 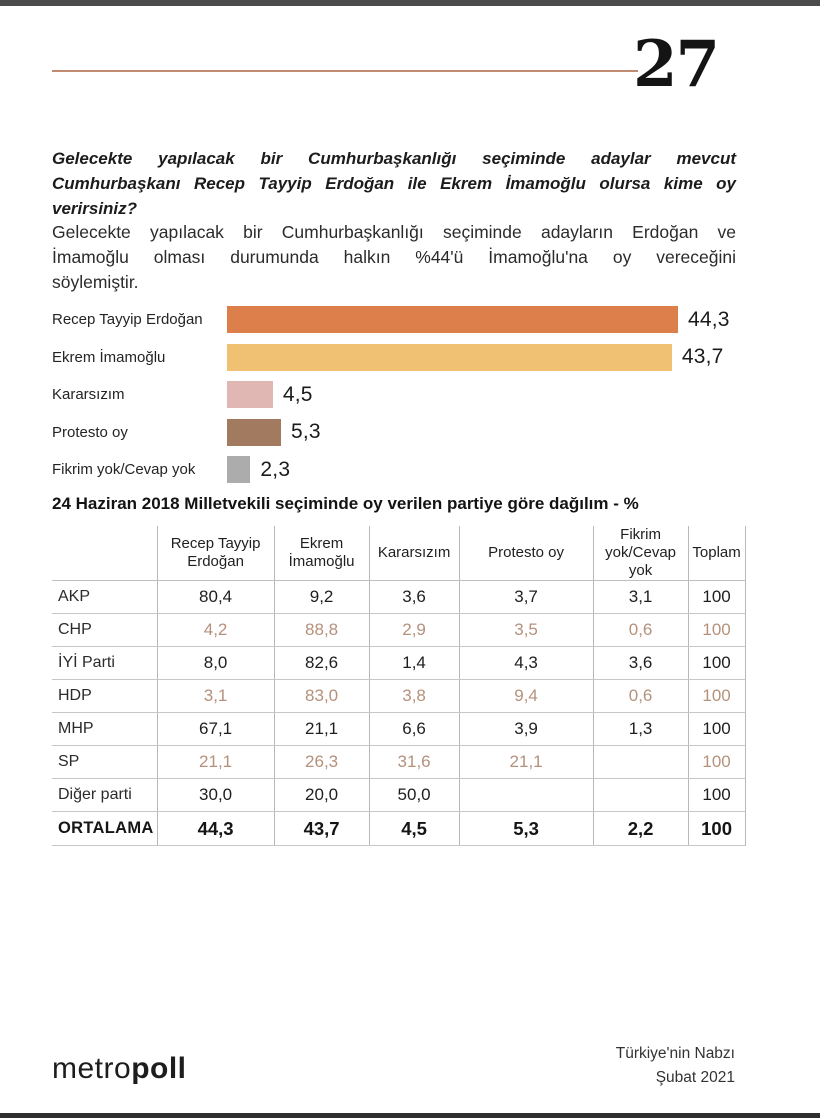 What do you see at coordinates (675, 1053) in the screenshot?
I see `footer-series-name: Türkiye'nin Nabzı` at bounding box center [675, 1053].